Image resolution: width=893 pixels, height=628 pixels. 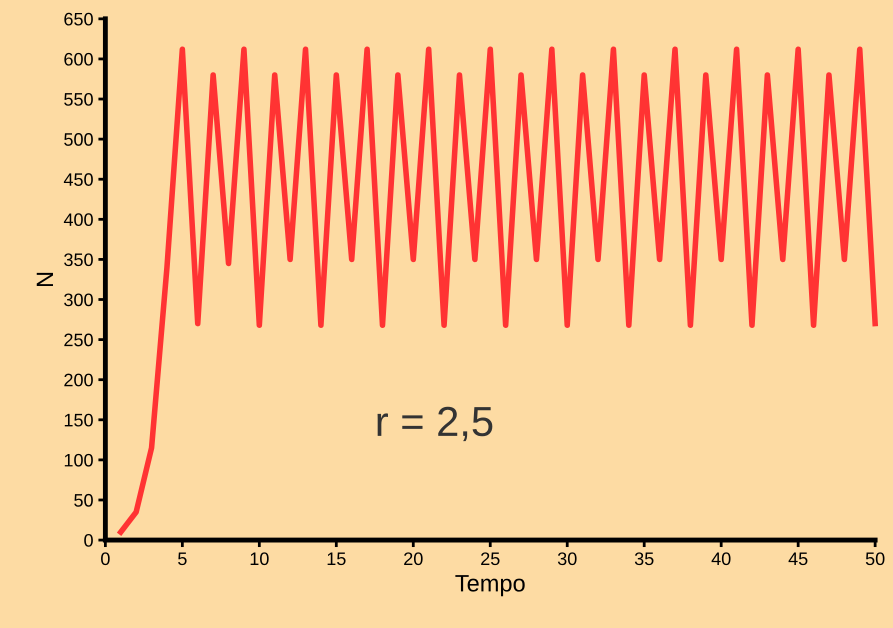 What do you see at coordinates (78, 380) in the screenshot?
I see `y-tick-label: 200` at bounding box center [78, 380].